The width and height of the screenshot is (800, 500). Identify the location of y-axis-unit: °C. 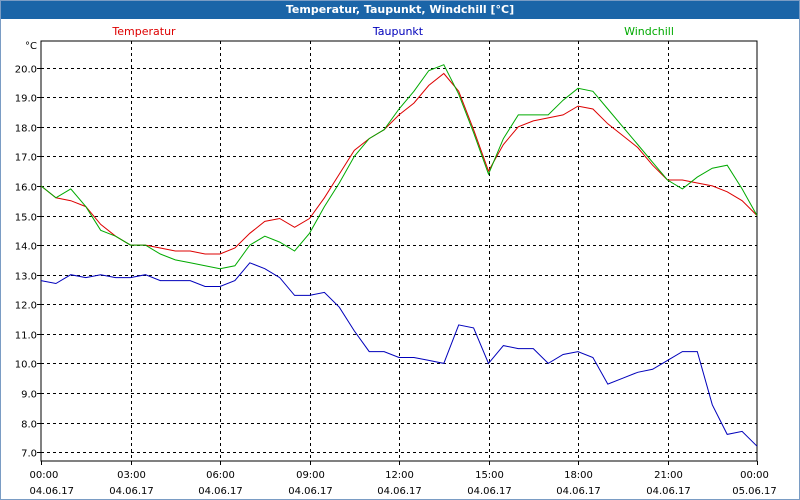
(31, 46).